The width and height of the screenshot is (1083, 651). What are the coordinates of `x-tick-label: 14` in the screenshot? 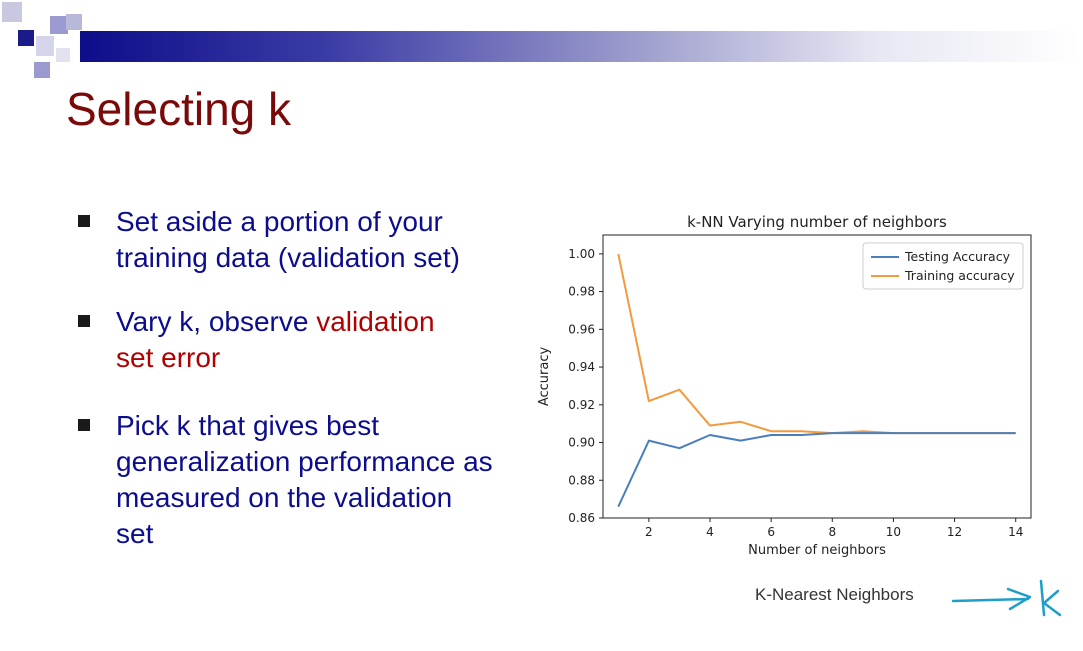 It's located at (1015, 532).